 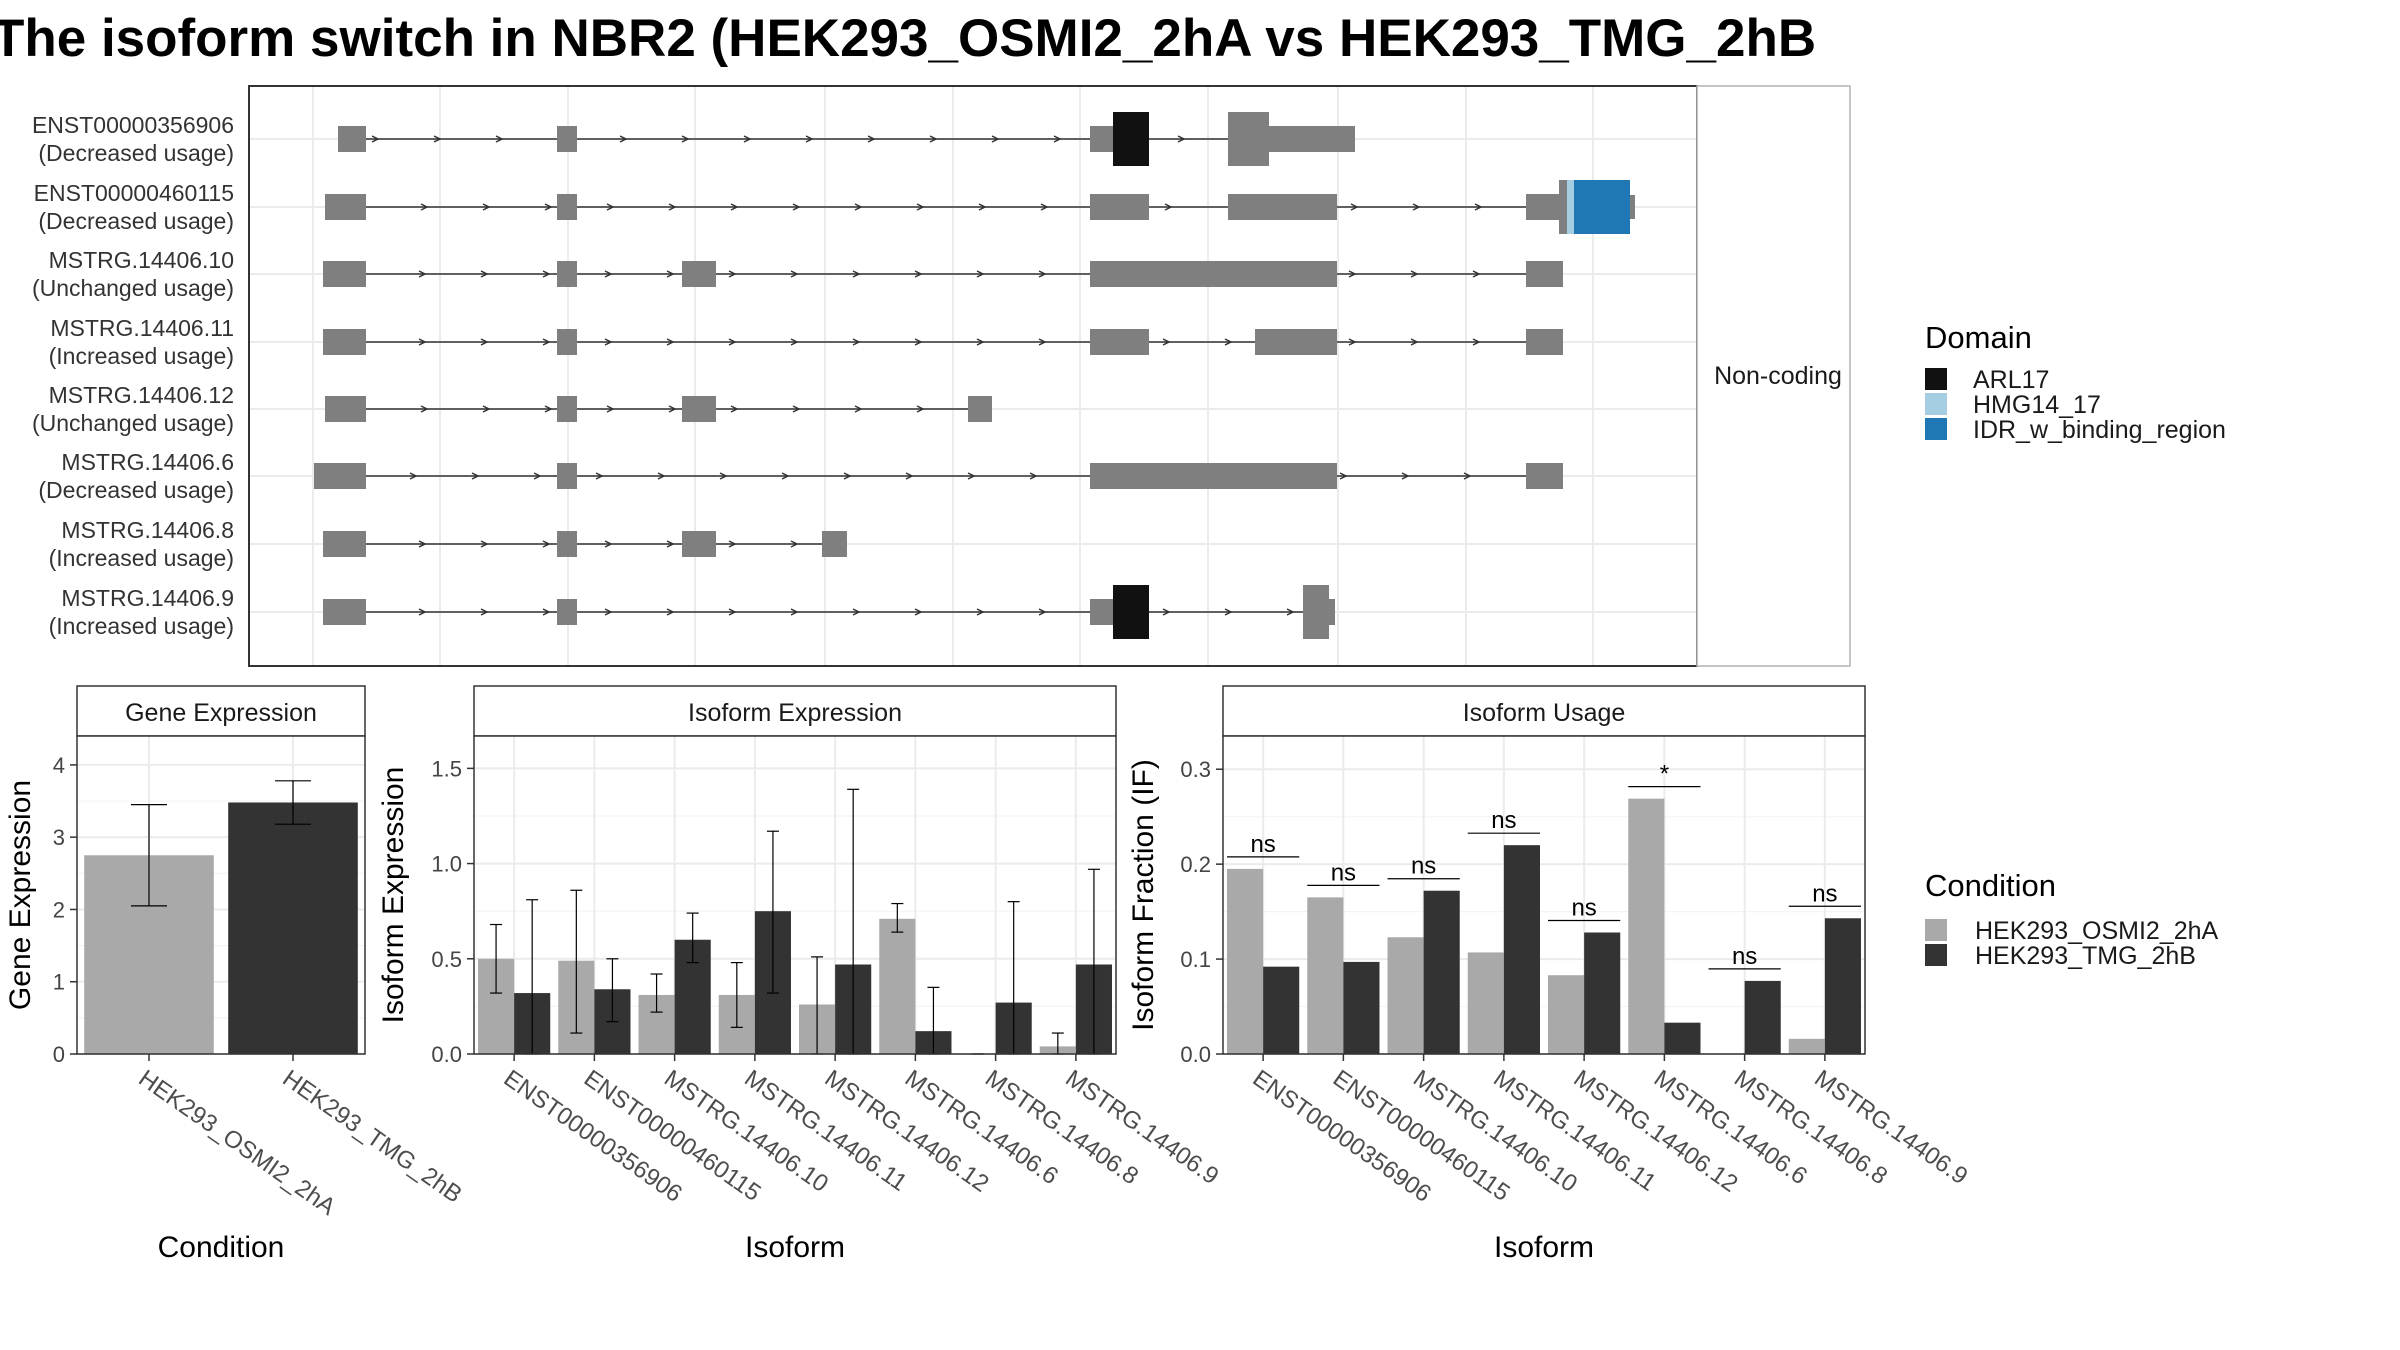 I want to click on domain-legend-title: Domain, so click(x=1978, y=337).